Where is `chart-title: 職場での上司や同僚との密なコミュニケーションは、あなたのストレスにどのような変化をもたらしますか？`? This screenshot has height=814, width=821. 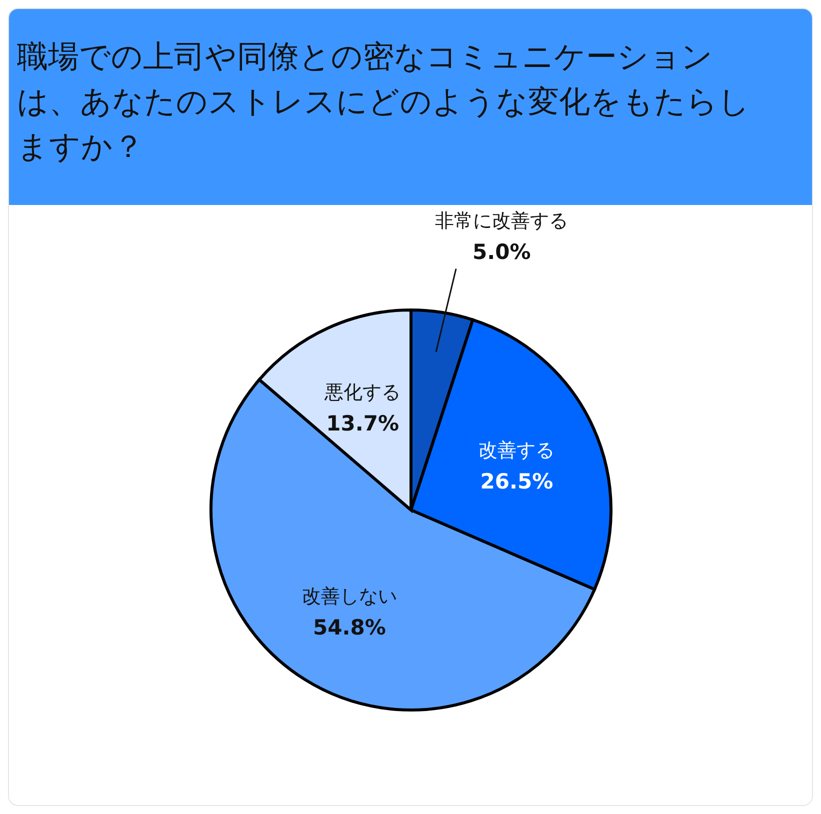 chart-title: 職場での上司や同僚との密なコミュニケーションは、あなたのストレスにどのような変化をもたらしますか？ is located at coordinates (384, 102).